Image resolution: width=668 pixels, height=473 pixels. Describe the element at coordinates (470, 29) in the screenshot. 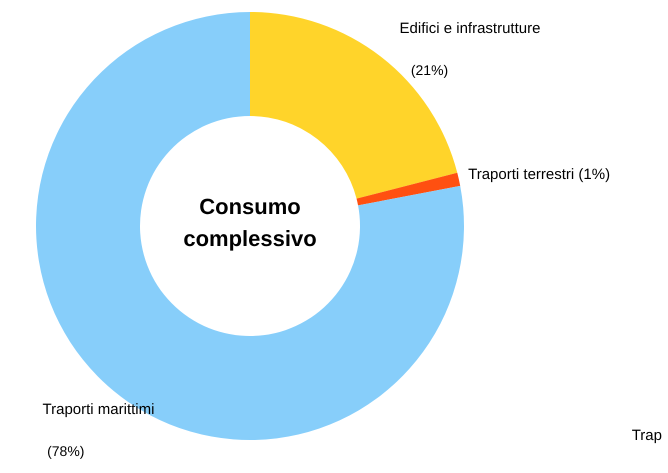

I see `slice-label: Edifici e infrastrutture` at that location.